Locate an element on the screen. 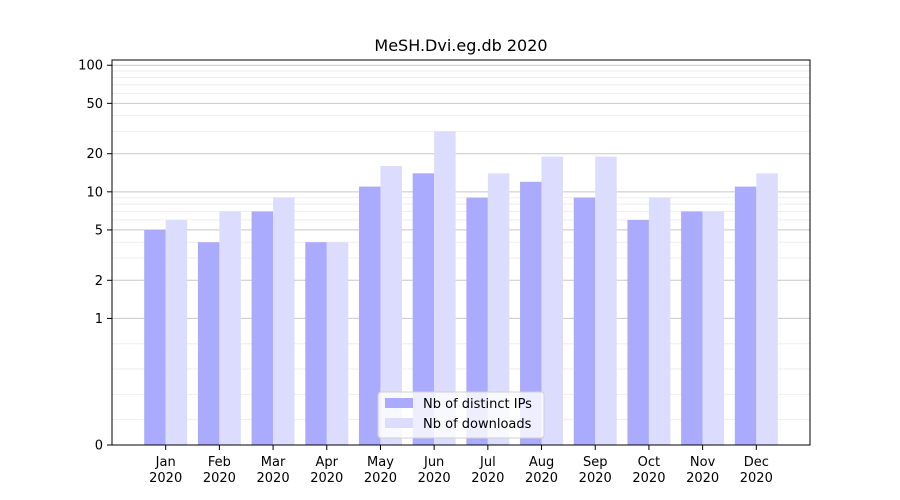 This screenshot has width=900, height=500. x-tick-label-month: May is located at coordinates (380, 462).